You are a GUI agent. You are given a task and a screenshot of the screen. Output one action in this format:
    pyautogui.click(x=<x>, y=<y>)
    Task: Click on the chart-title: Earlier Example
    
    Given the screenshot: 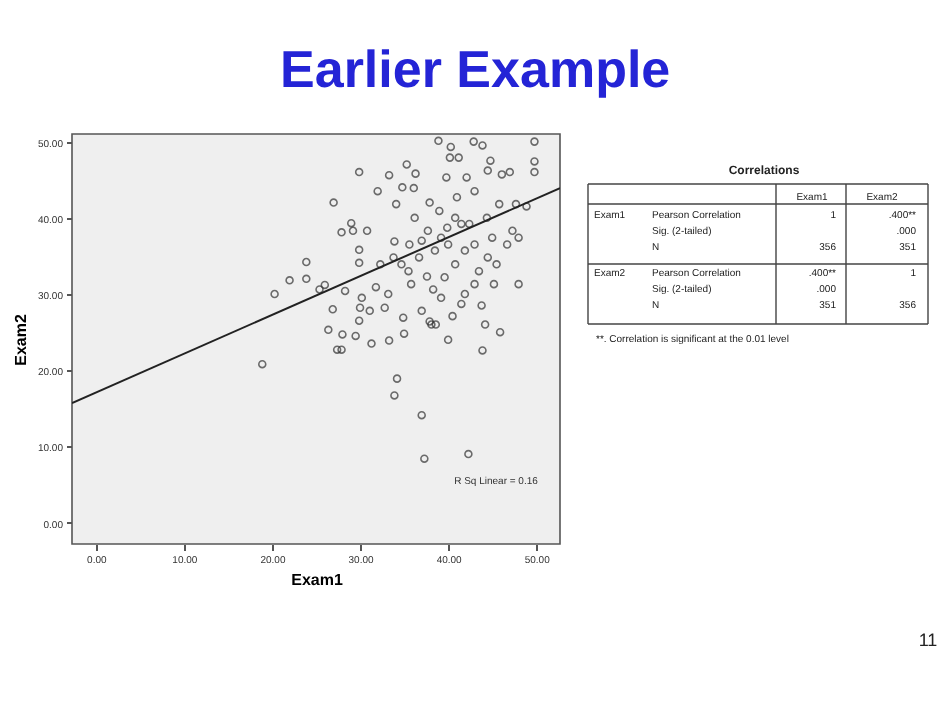 What is the action you would take?
    pyautogui.click(x=475, y=69)
    